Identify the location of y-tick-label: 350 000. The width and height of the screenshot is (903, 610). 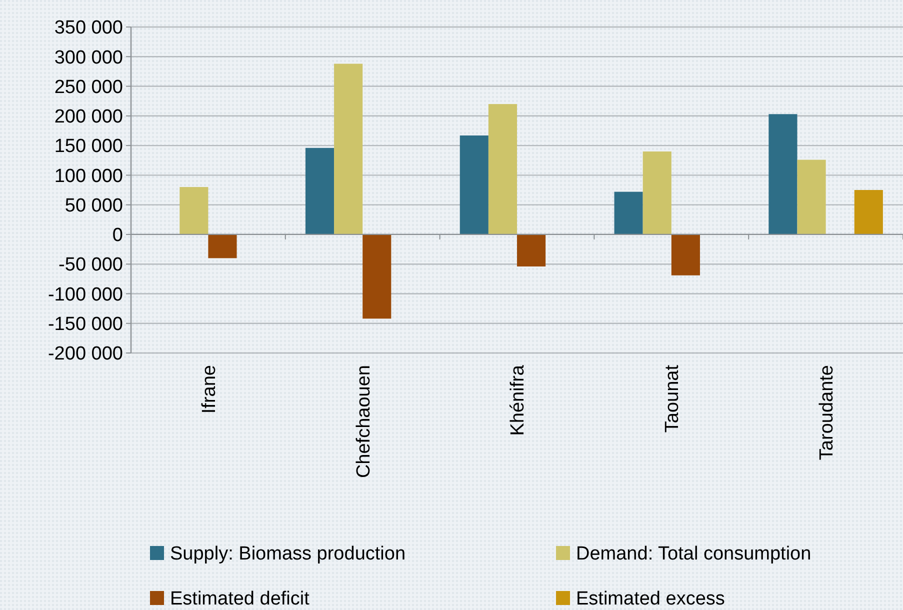
(88, 28).